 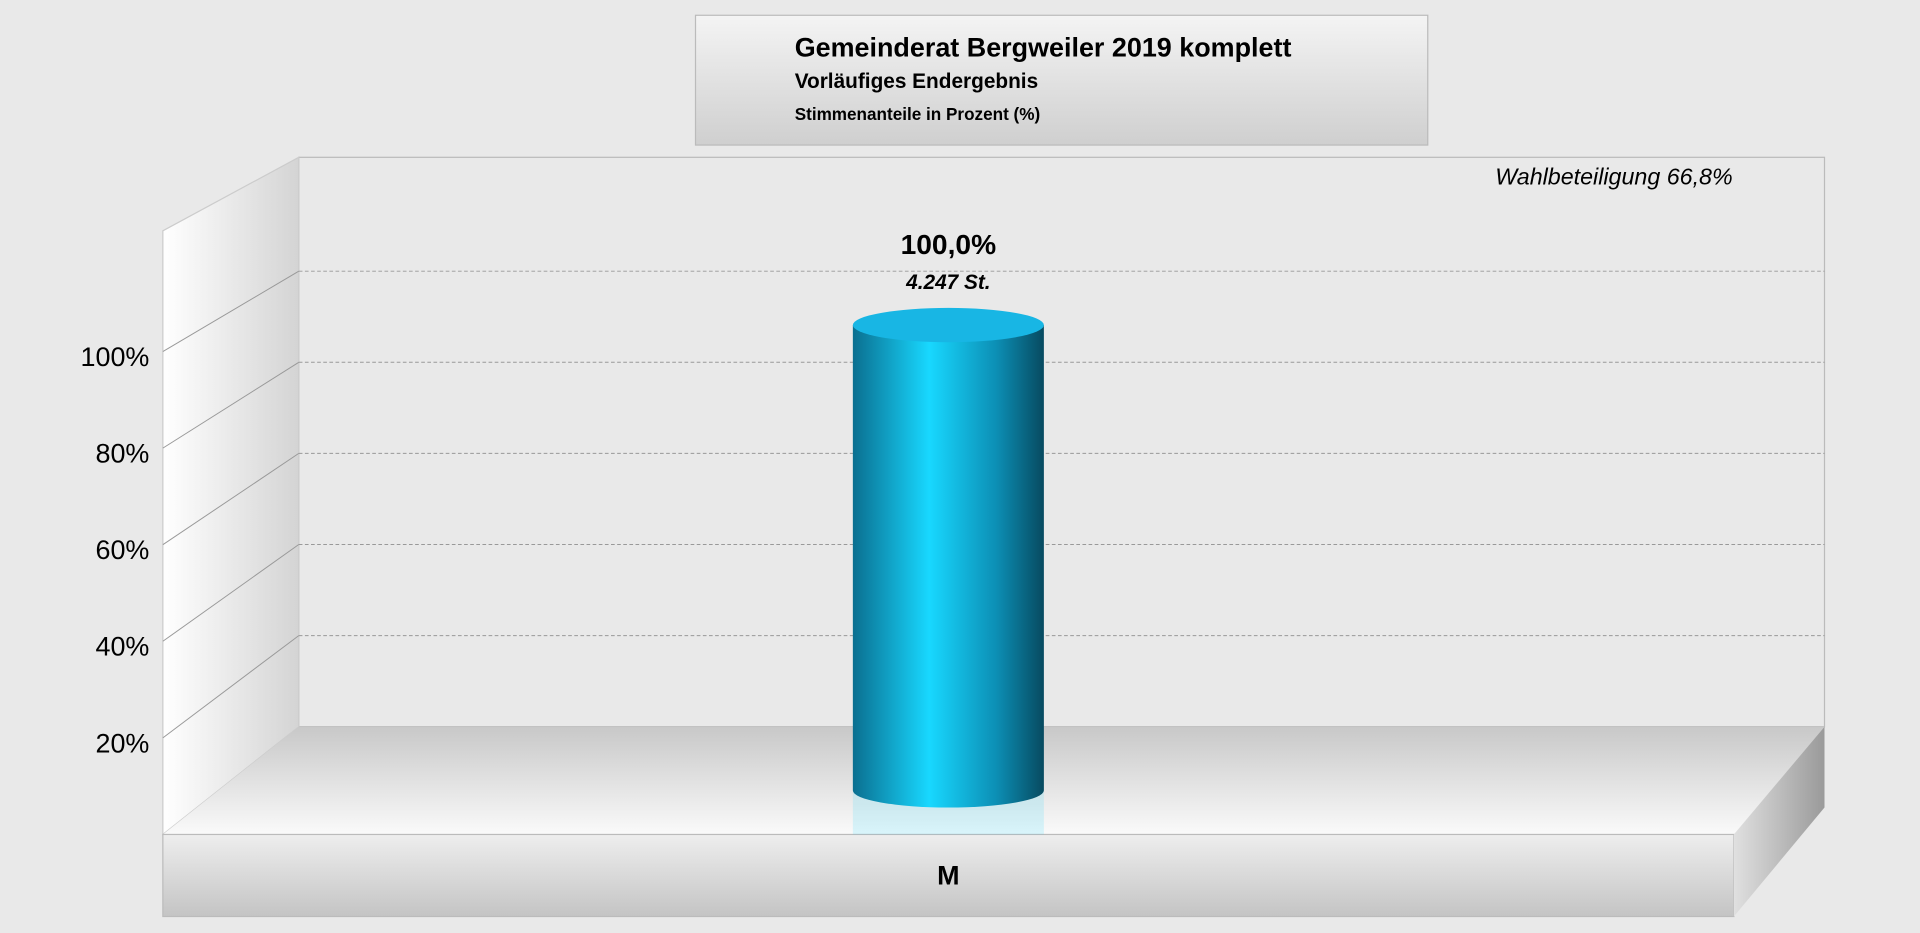 I want to click on y-tick-label: 100%, so click(x=115, y=357).